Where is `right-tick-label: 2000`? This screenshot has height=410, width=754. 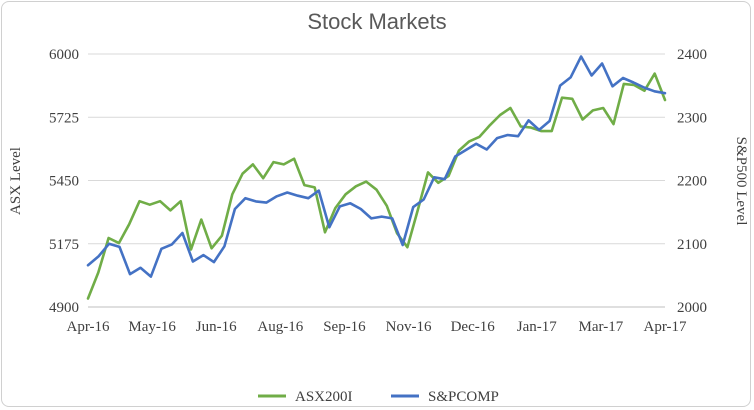
right-tick-label: 2000 is located at coordinates (692, 308).